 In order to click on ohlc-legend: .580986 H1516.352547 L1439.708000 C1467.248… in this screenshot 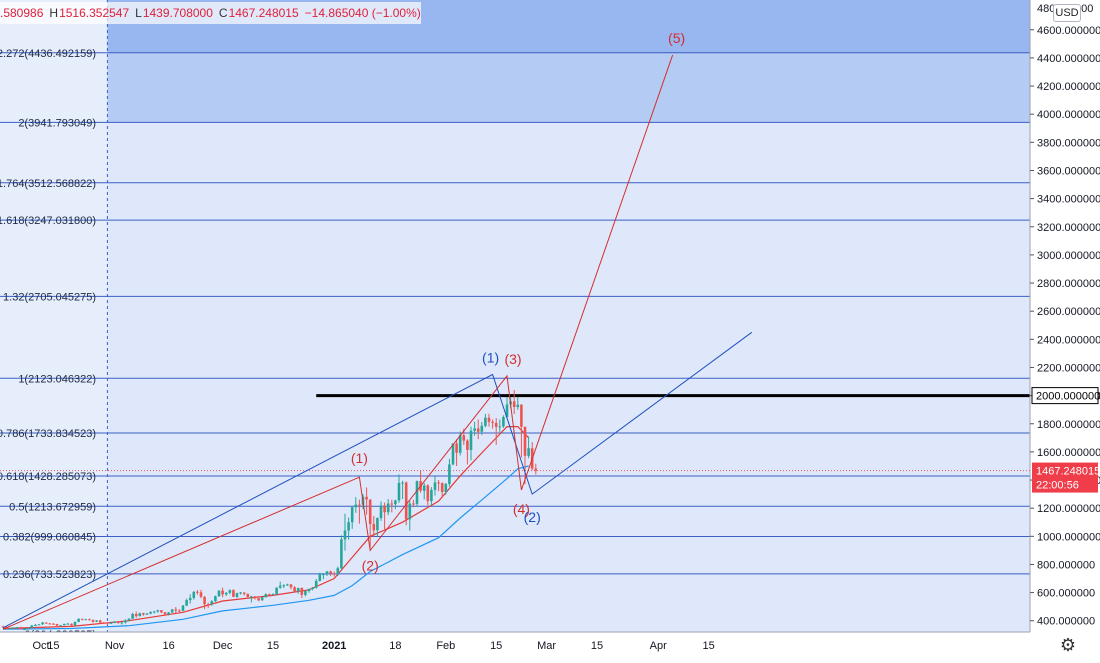, I will do `click(210, 13)`.